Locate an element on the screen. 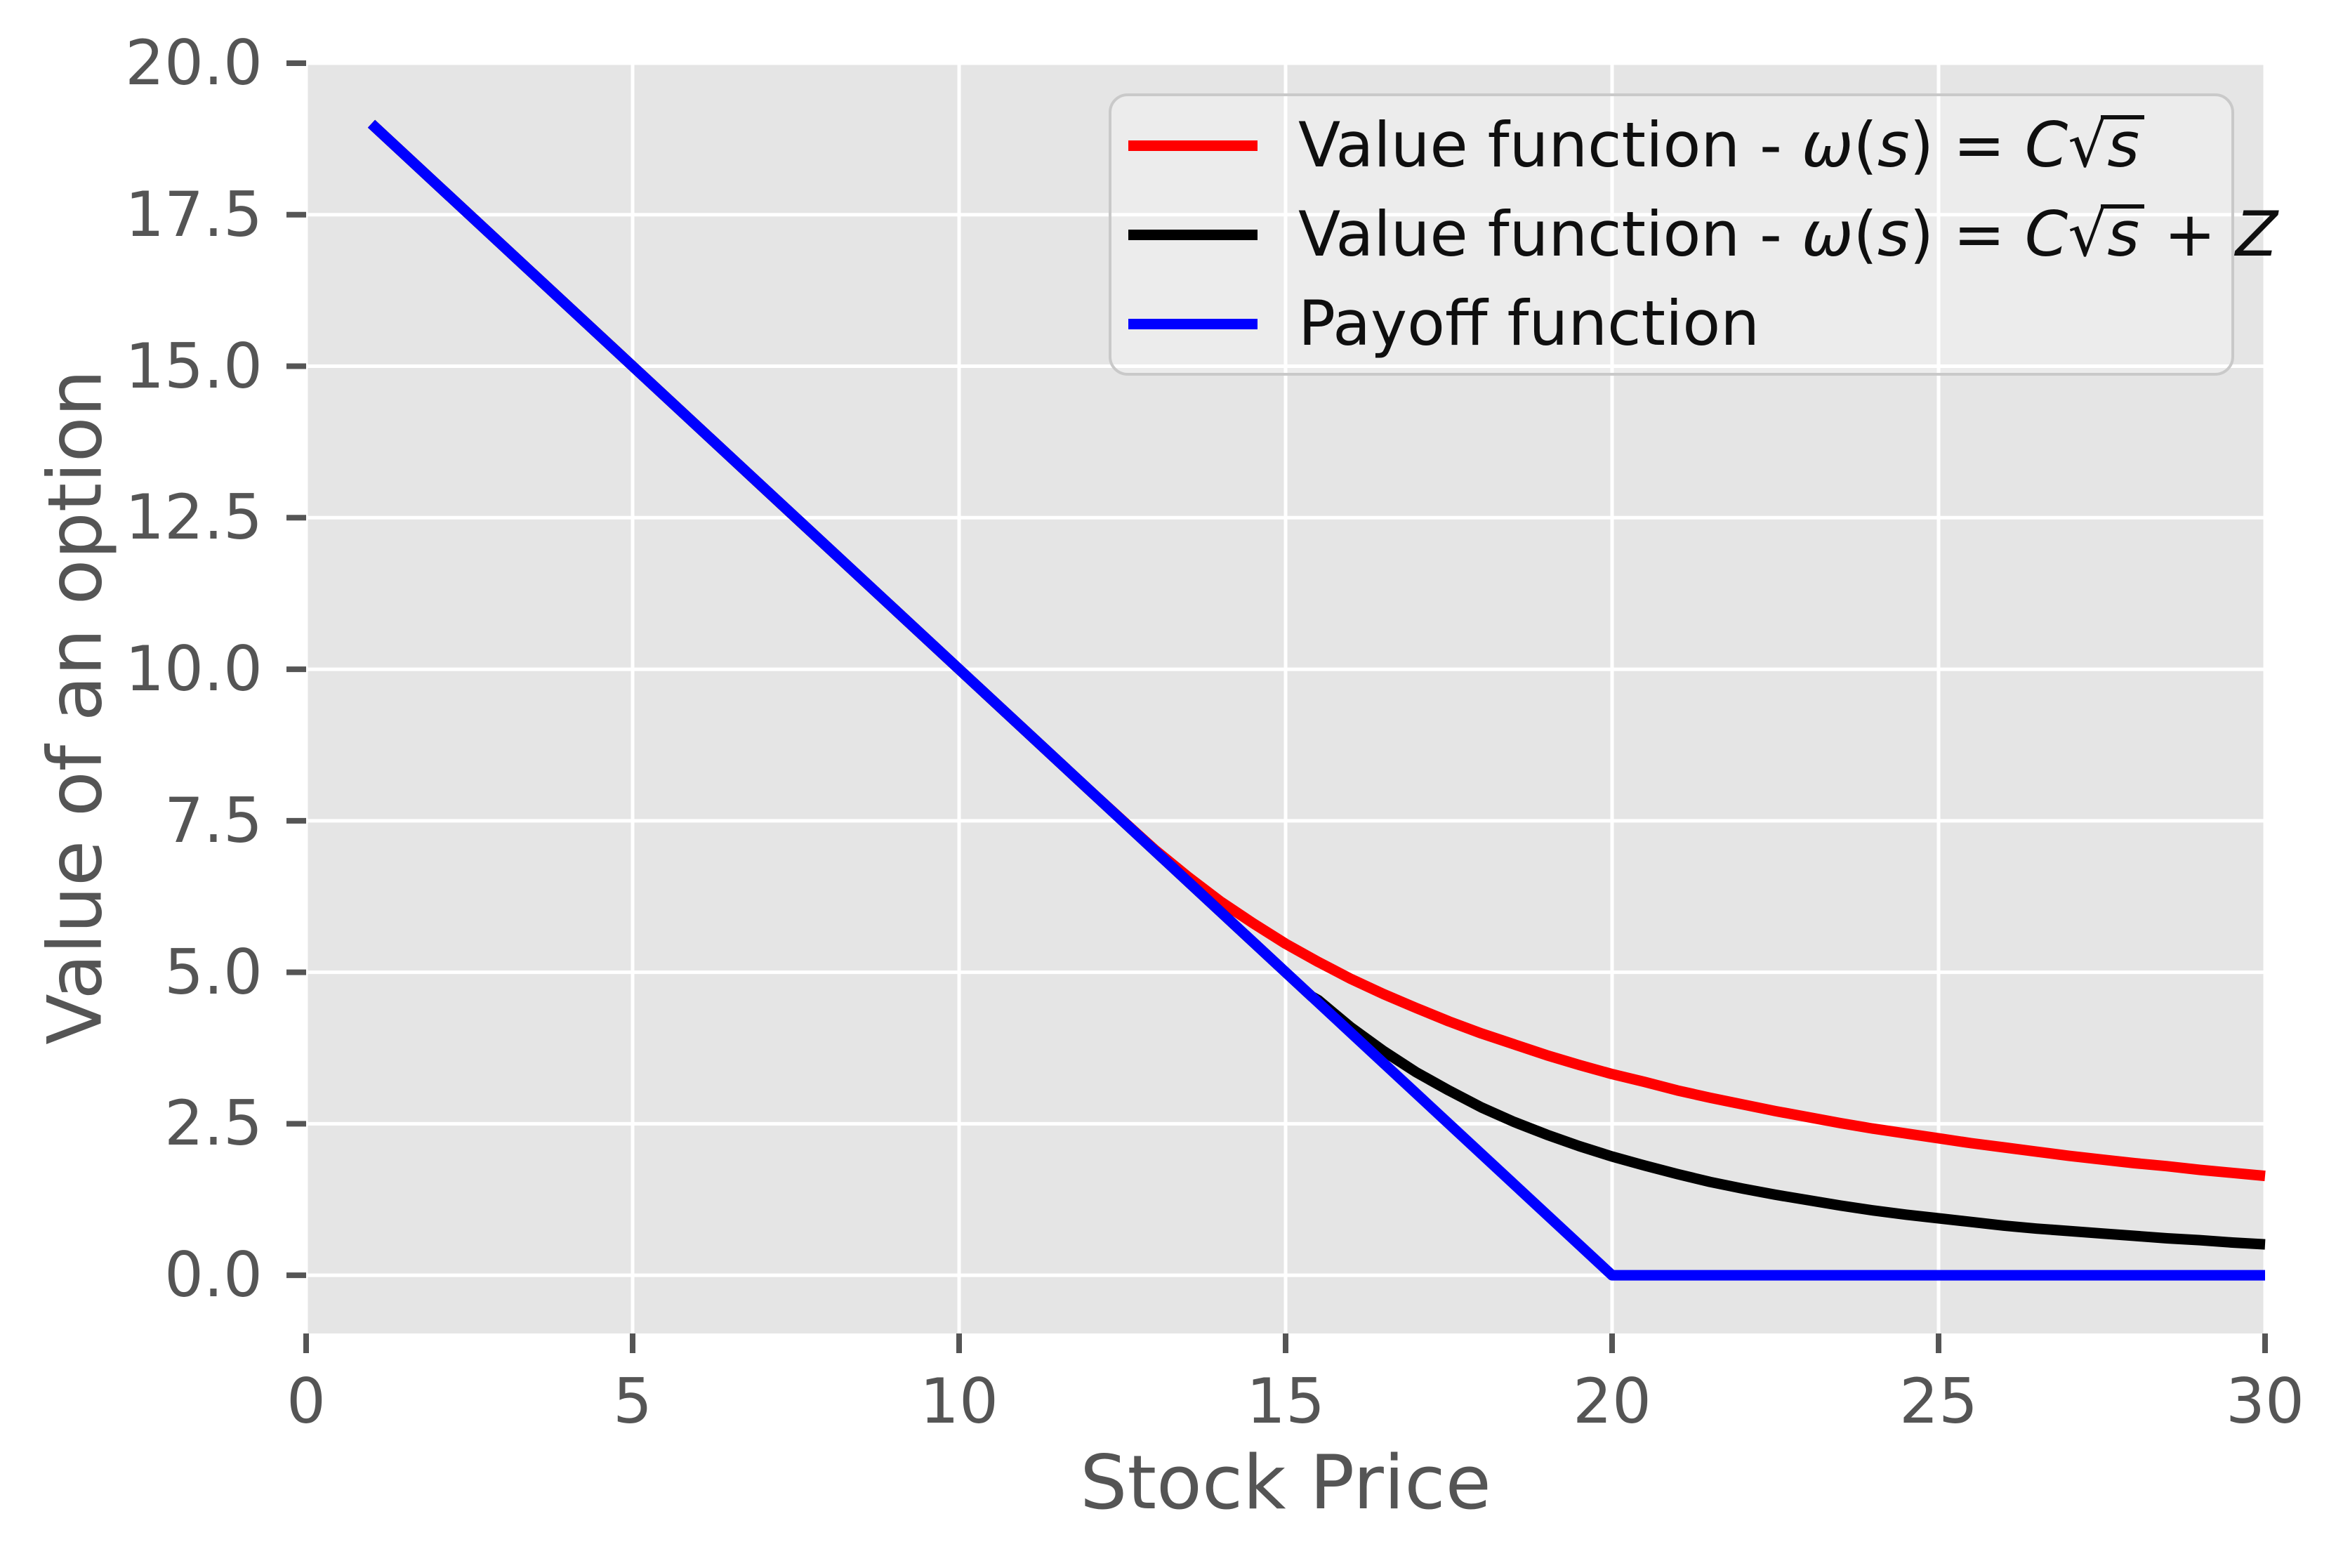 The height and width of the screenshot is (1568, 2343). x-axis-label: Stock Price is located at coordinates (1285, 1482).